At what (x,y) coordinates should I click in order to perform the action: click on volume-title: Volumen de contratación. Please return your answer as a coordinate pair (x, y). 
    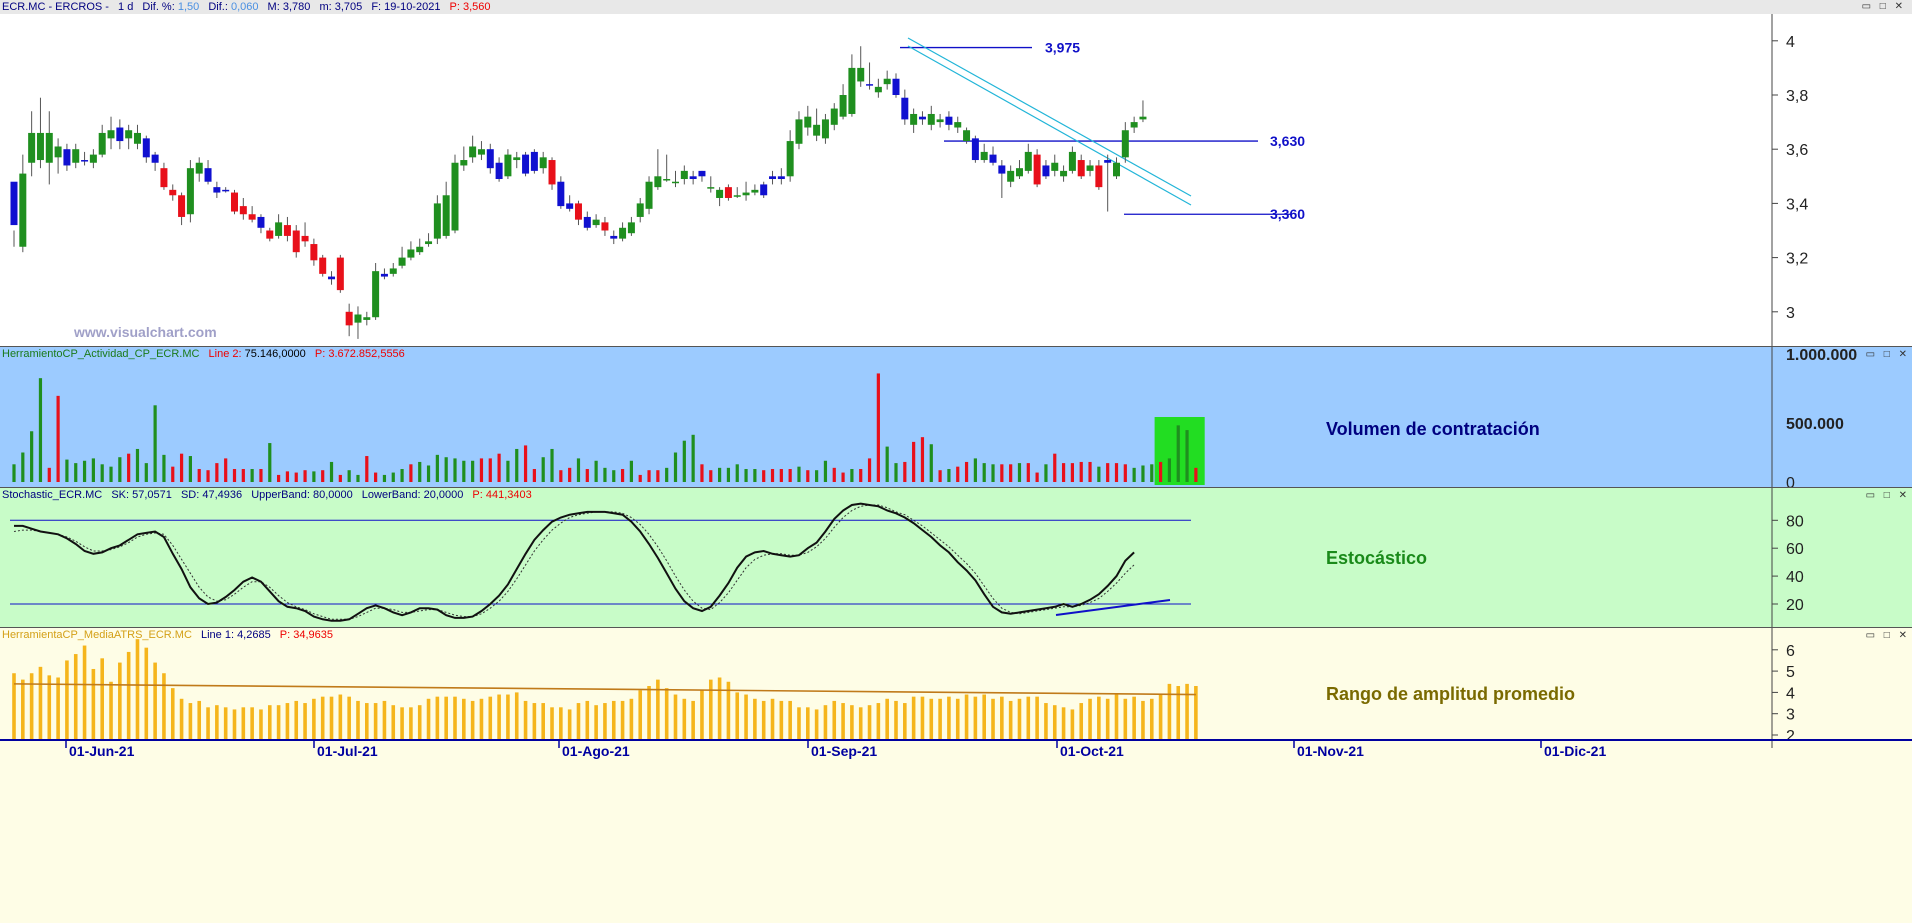
    Looking at the image, I should click on (1433, 429).